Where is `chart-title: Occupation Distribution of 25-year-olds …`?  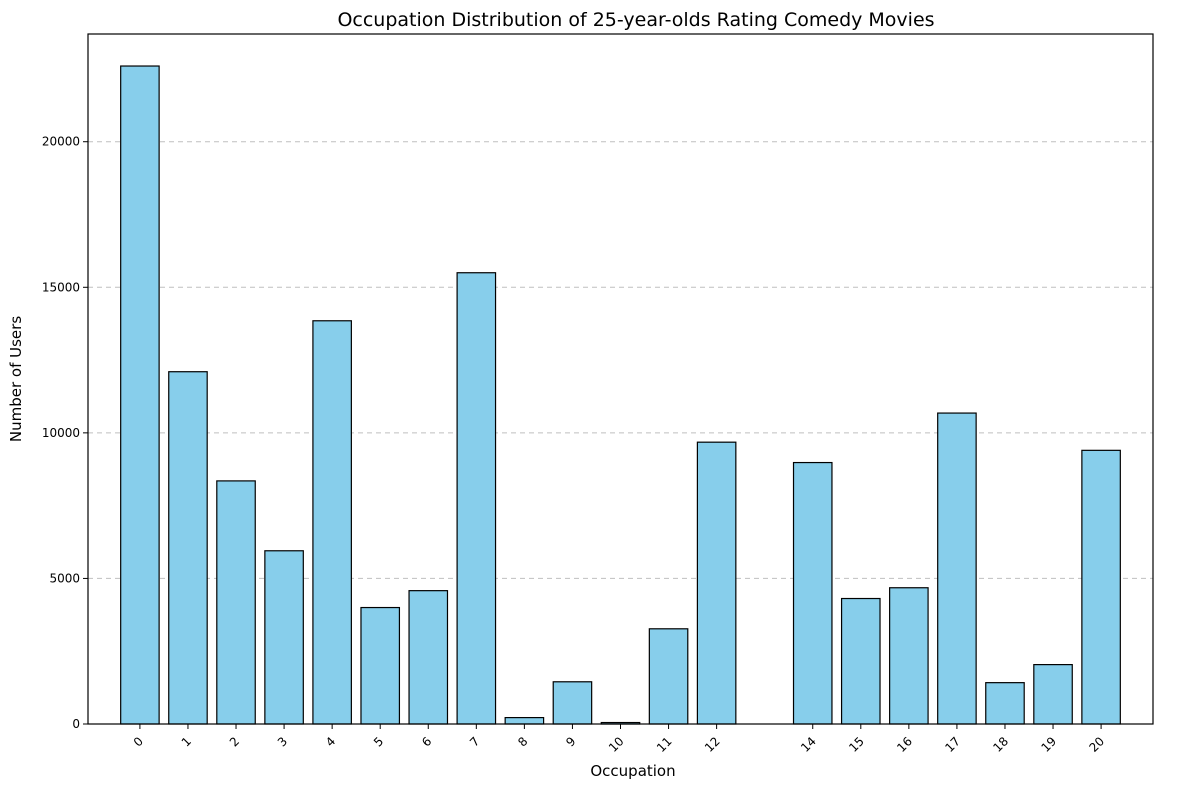
chart-title: Occupation Distribution of 25-year-olds … is located at coordinates (635, 20).